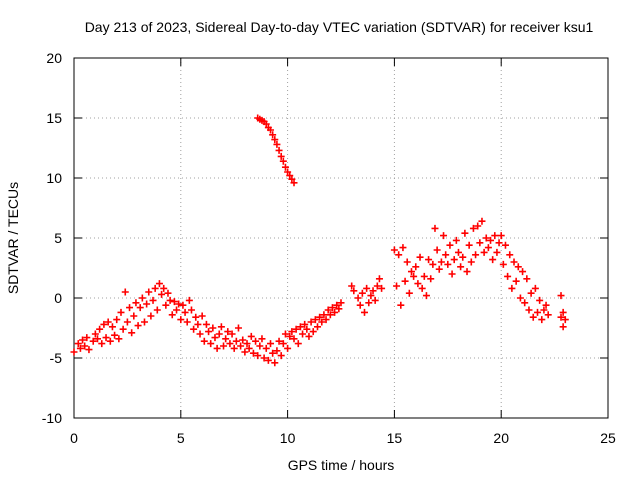 Image resolution: width=640 pixels, height=480 pixels. Describe the element at coordinates (52, 238) in the screenshot. I see `y-tick-labels: -10 -5 0 5 10 15 20` at that location.